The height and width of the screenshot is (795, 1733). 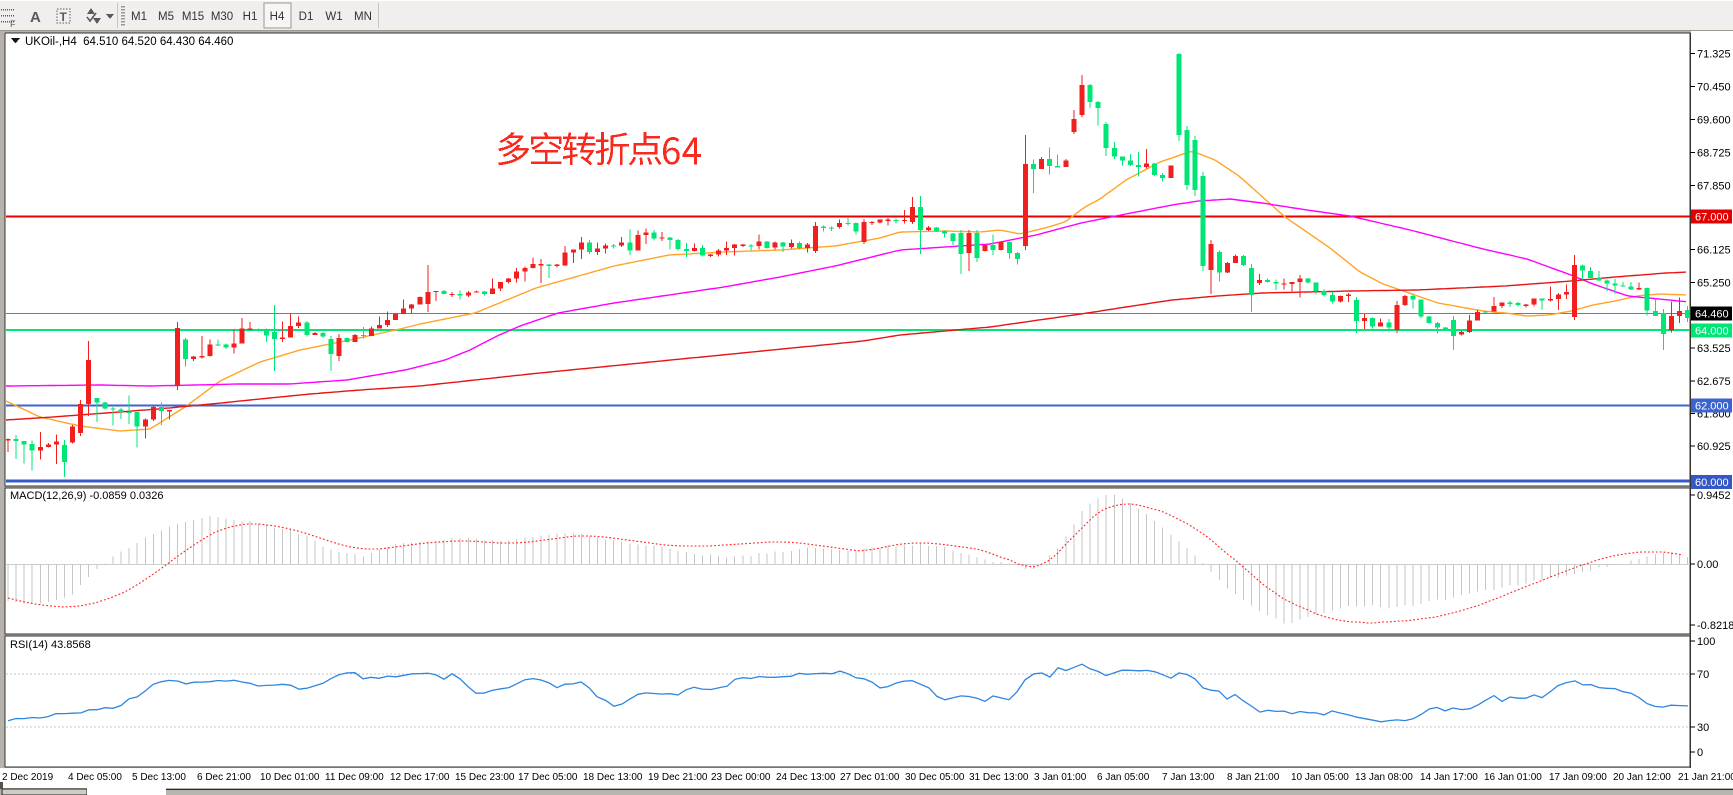 What do you see at coordinates (1707, 565) in the screenshot?
I see `svg-text: 0.00` at bounding box center [1707, 565].